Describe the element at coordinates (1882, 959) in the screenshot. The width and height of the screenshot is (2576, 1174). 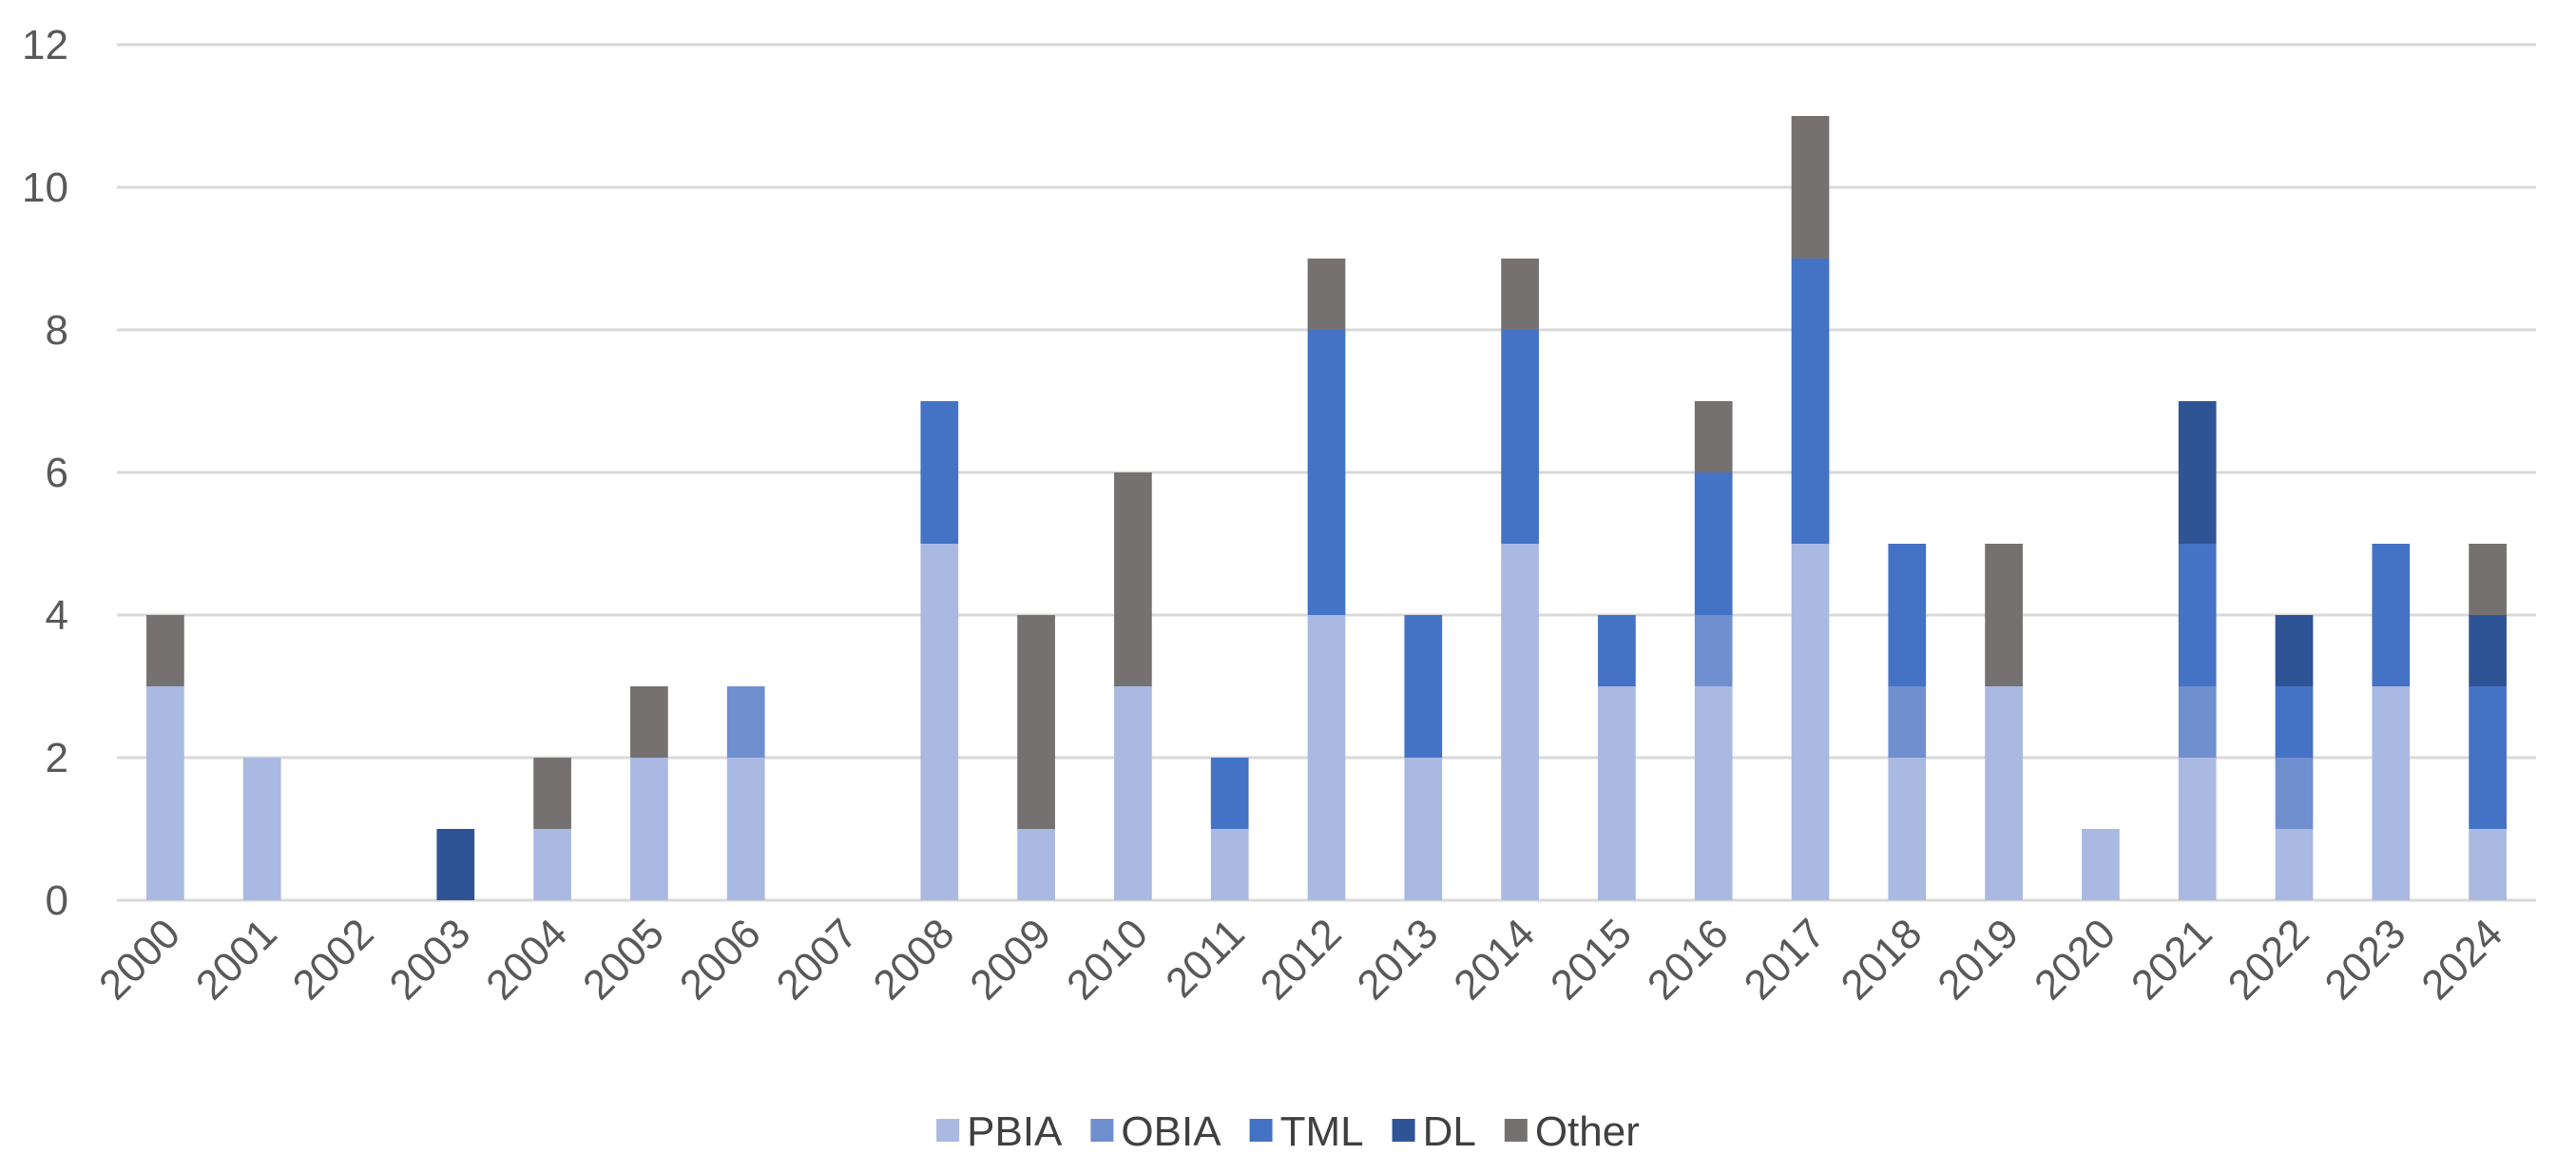
I see `x-tick-label: 2018` at that location.